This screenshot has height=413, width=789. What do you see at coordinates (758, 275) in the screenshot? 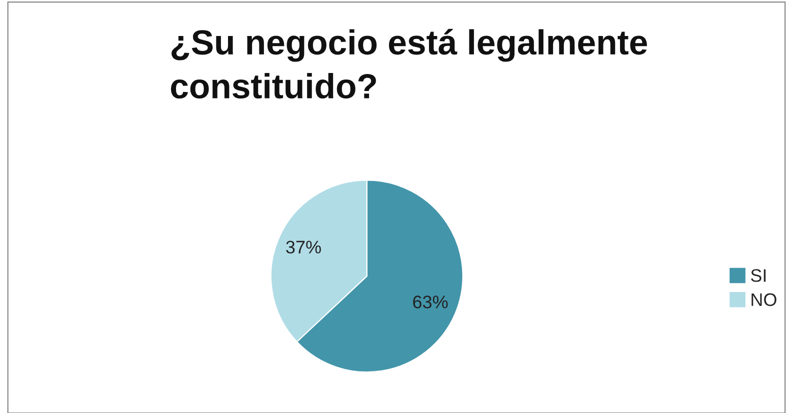
I see `legend-label: SI` at bounding box center [758, 275].